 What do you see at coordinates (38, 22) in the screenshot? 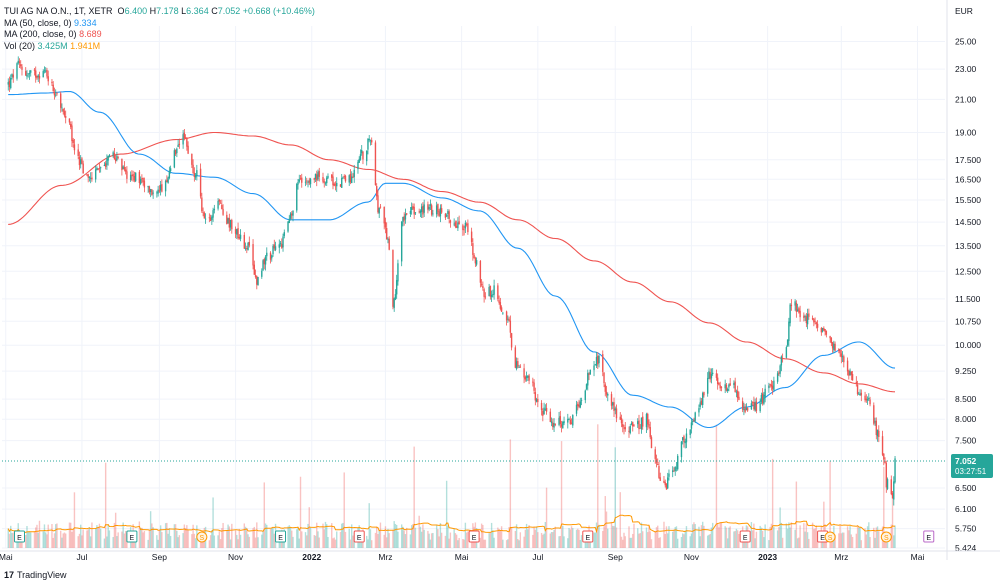
I see `ma50-label: MA (50, close, 0)` at bounding box center [38, 22].